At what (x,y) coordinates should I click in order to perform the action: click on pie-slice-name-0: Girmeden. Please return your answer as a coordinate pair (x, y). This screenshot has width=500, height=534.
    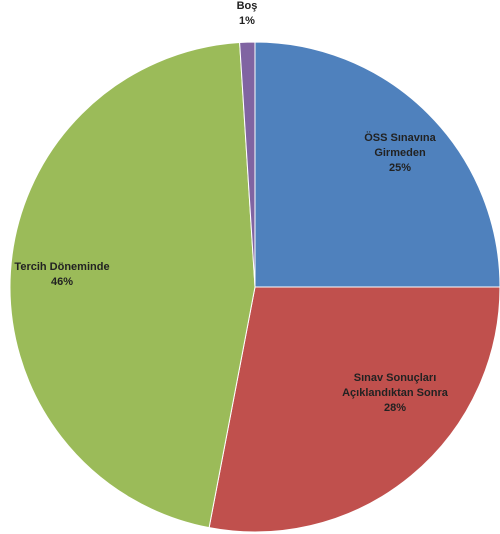
    Looking at the image, I should click on (400, 153).